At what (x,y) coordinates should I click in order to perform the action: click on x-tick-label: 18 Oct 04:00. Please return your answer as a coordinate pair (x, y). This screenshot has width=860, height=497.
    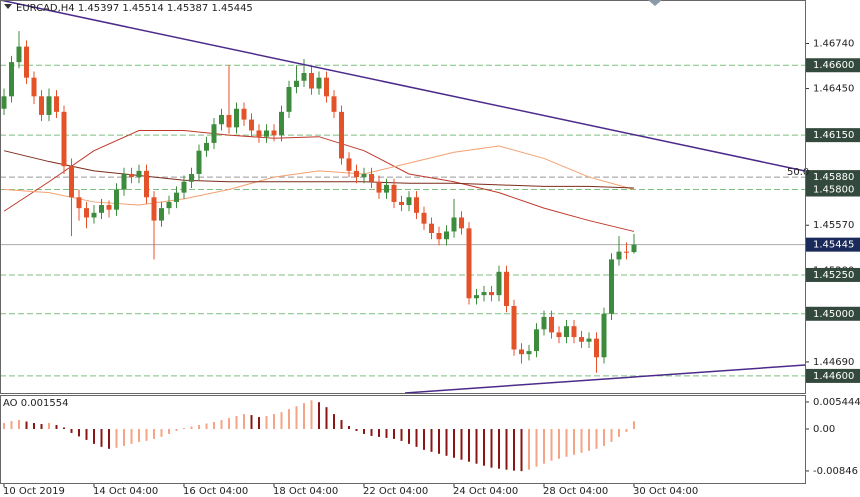
    Looking at the image, I should click on (305, 491).